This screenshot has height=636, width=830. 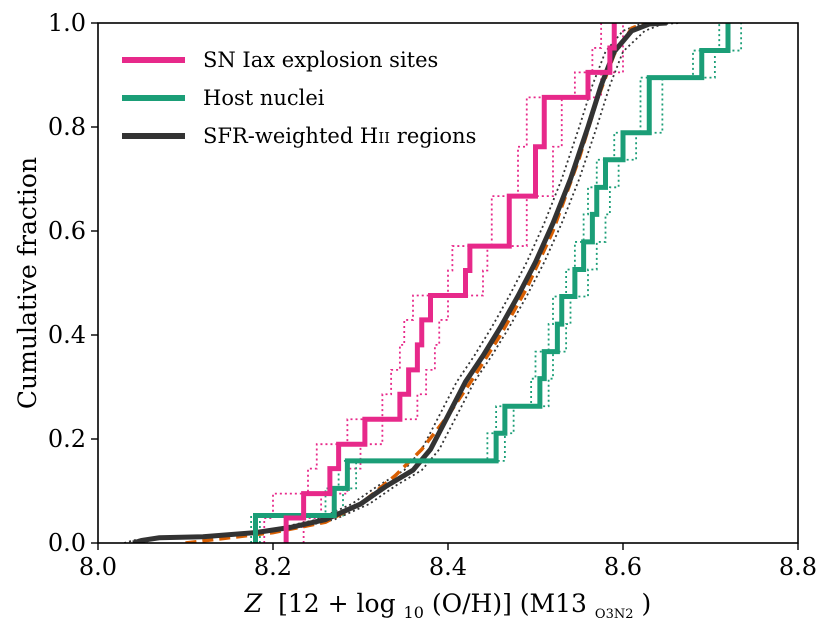 I want to click on x-axis-title-bracket: [12 + log, so click(x=336, y=603).